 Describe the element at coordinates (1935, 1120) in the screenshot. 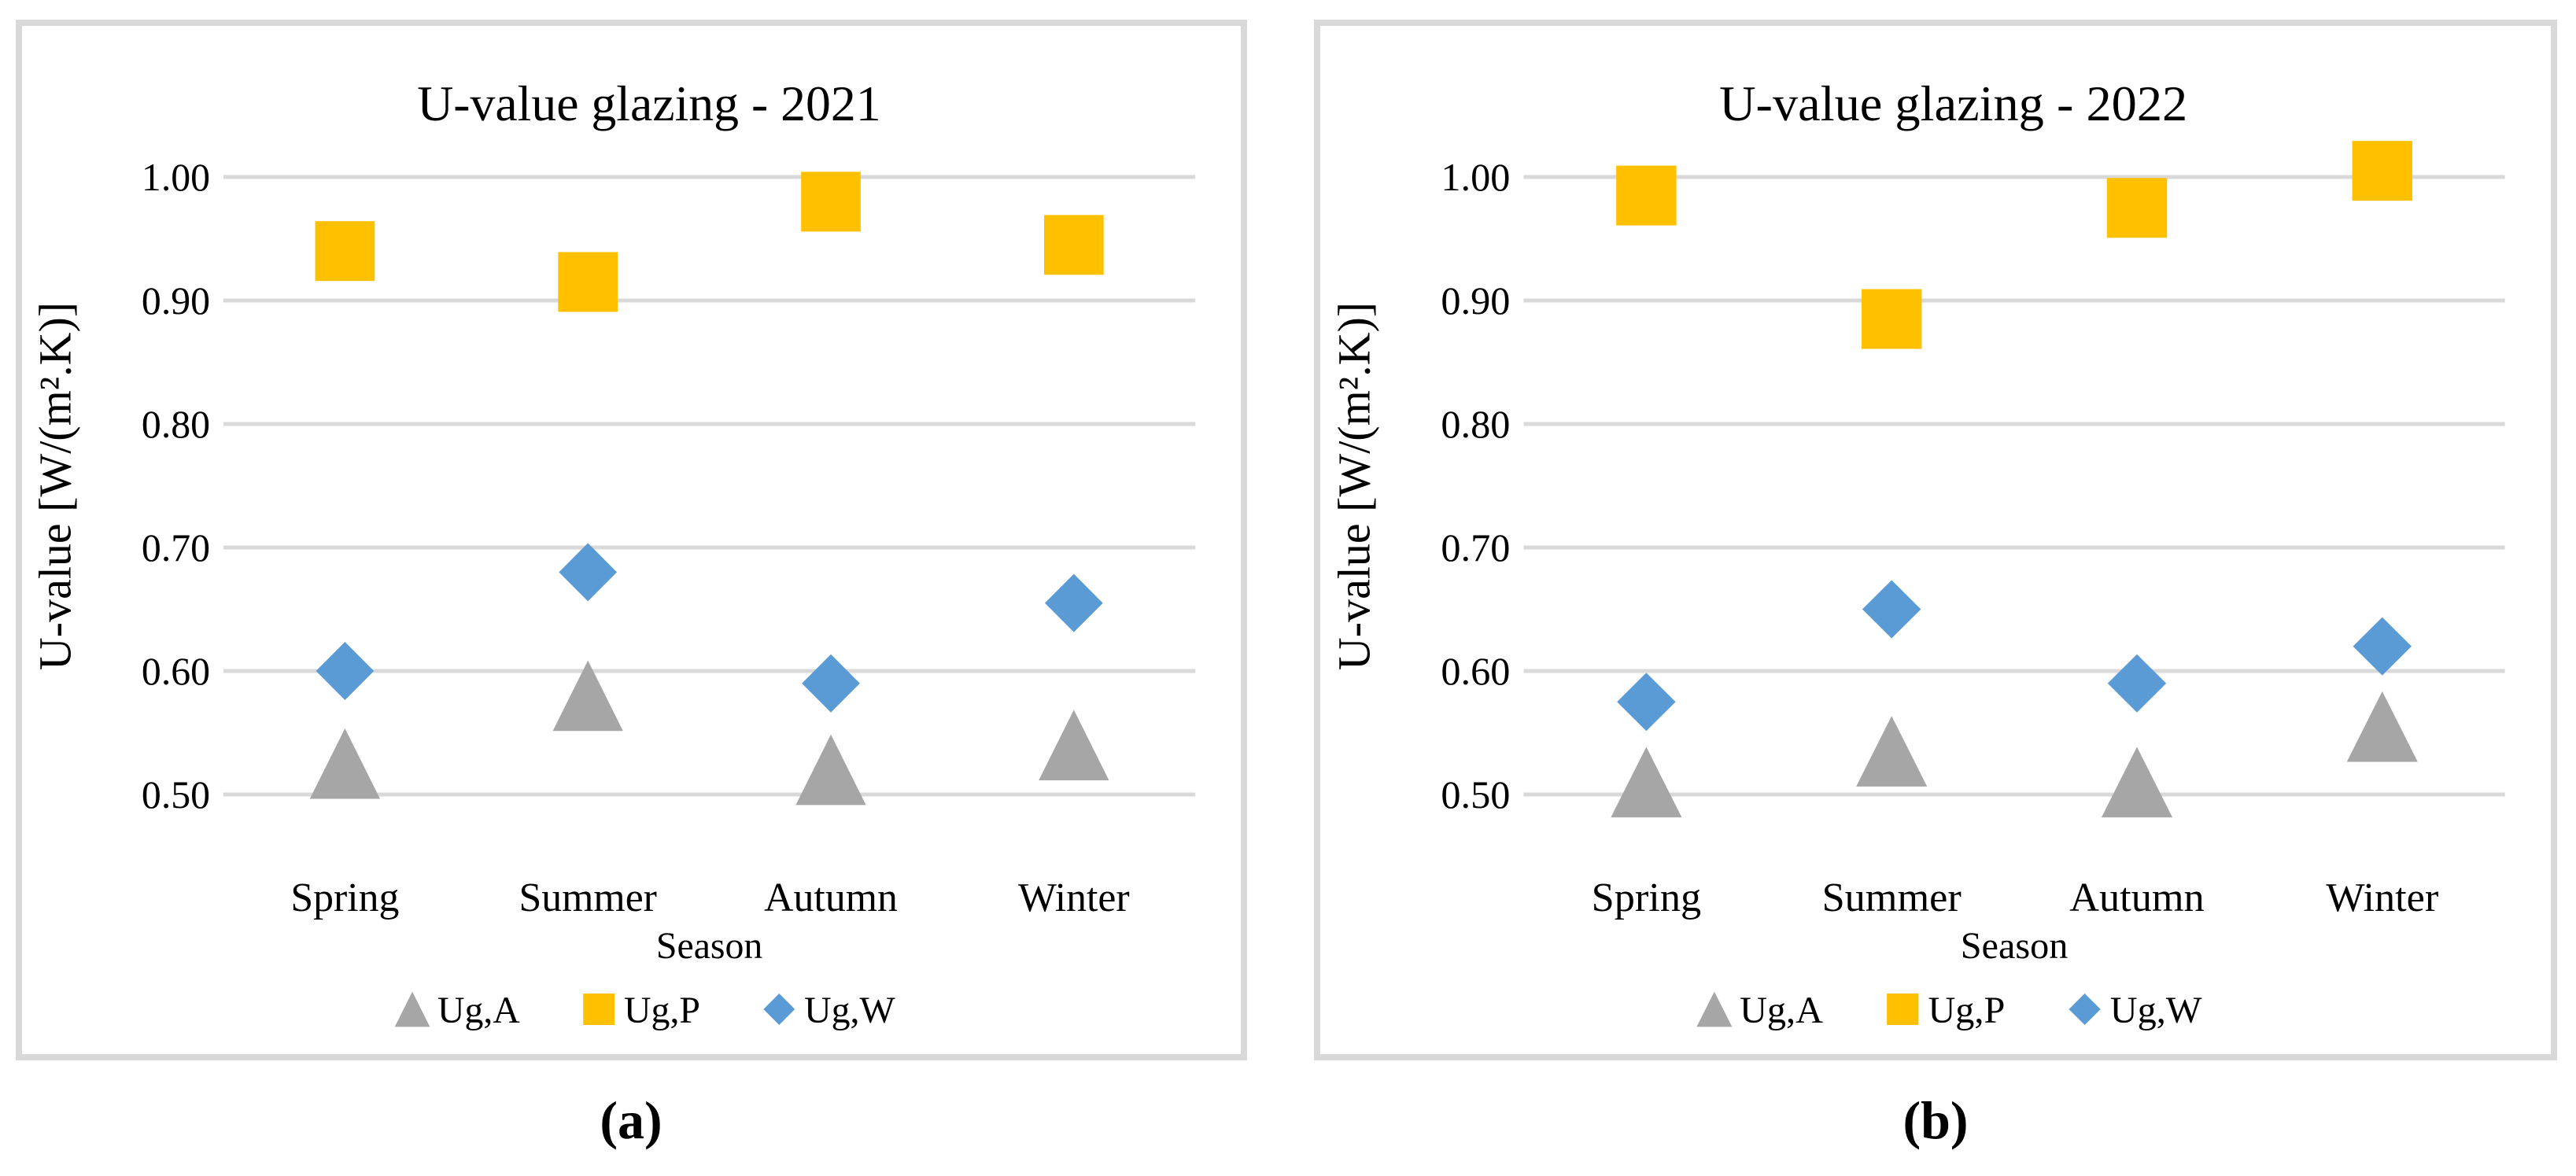

I see `subfigure-label-b: (b)` at that location.